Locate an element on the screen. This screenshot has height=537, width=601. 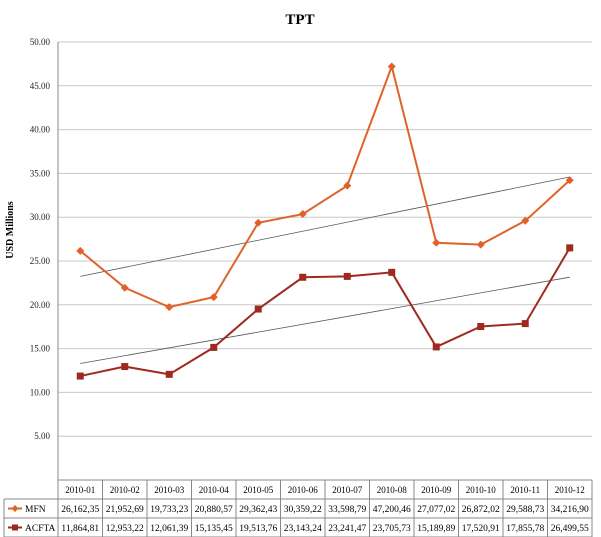
table-cell: 20,880,57 is located at coordinates (214, 510).